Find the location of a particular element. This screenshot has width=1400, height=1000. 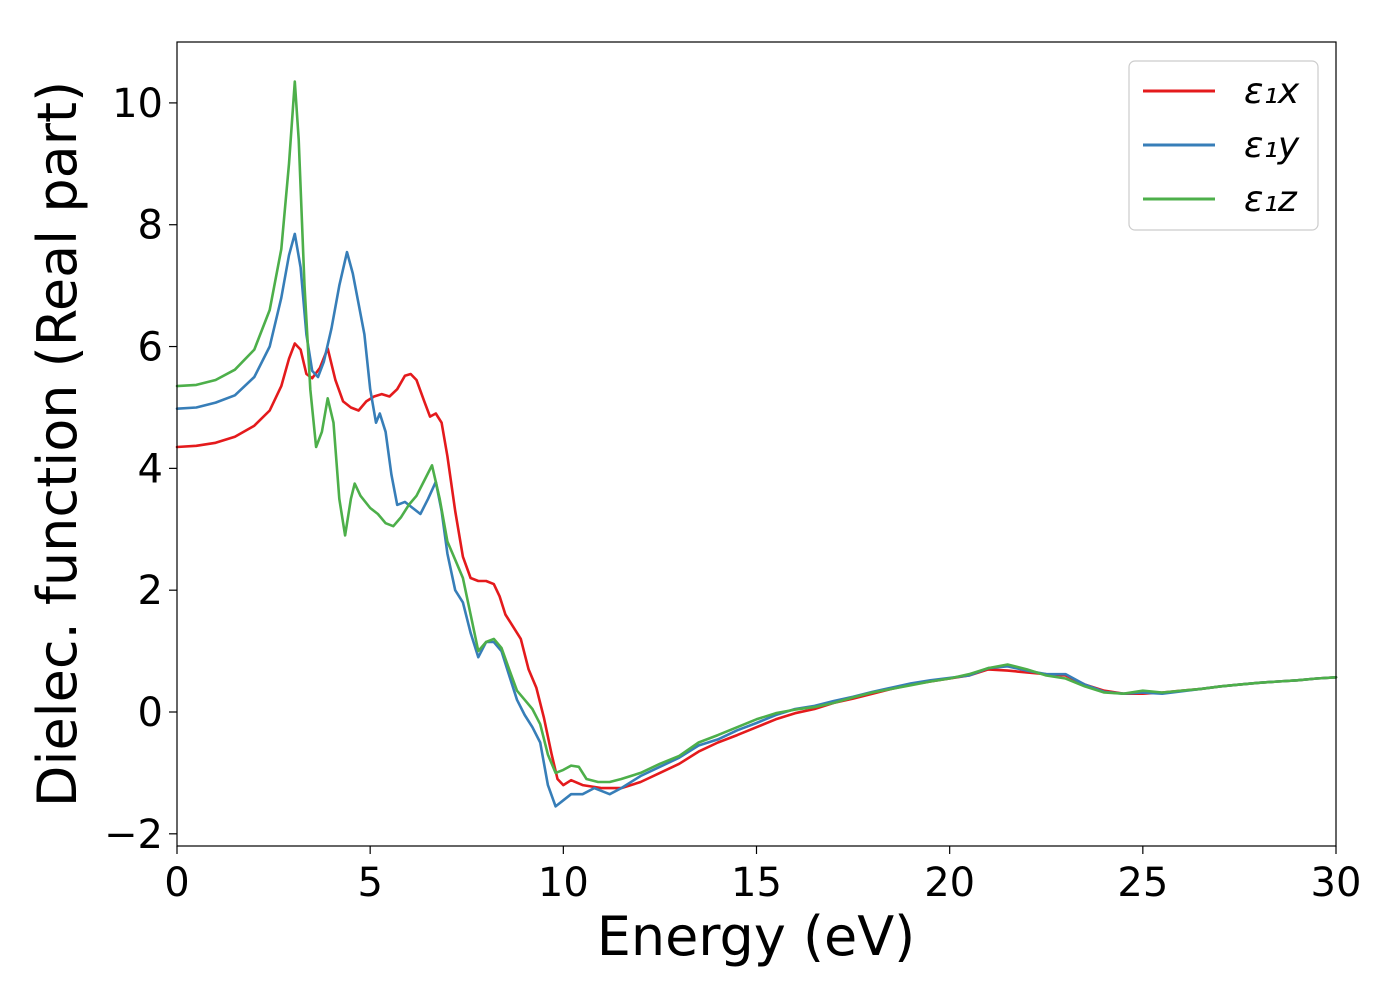

y-tick-label: −2 is located at coordinates (133, 835).